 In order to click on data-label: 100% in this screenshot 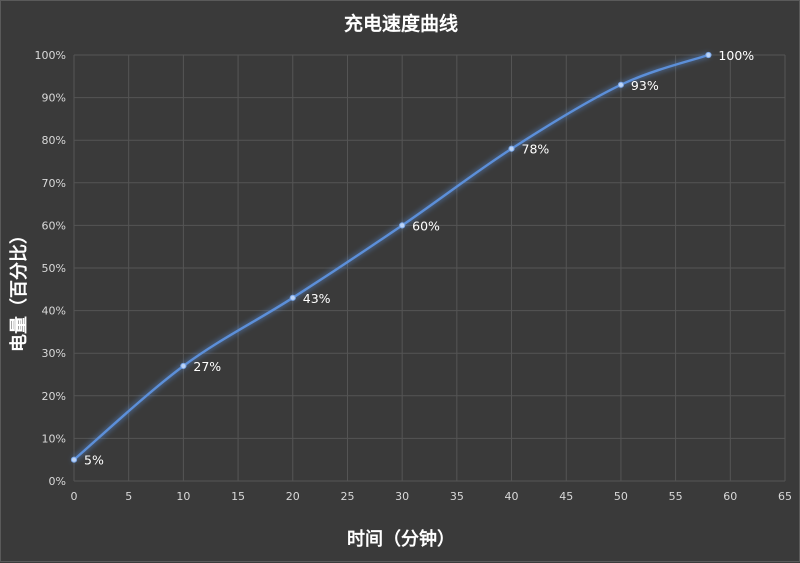, I will do `click(736, 55)`.